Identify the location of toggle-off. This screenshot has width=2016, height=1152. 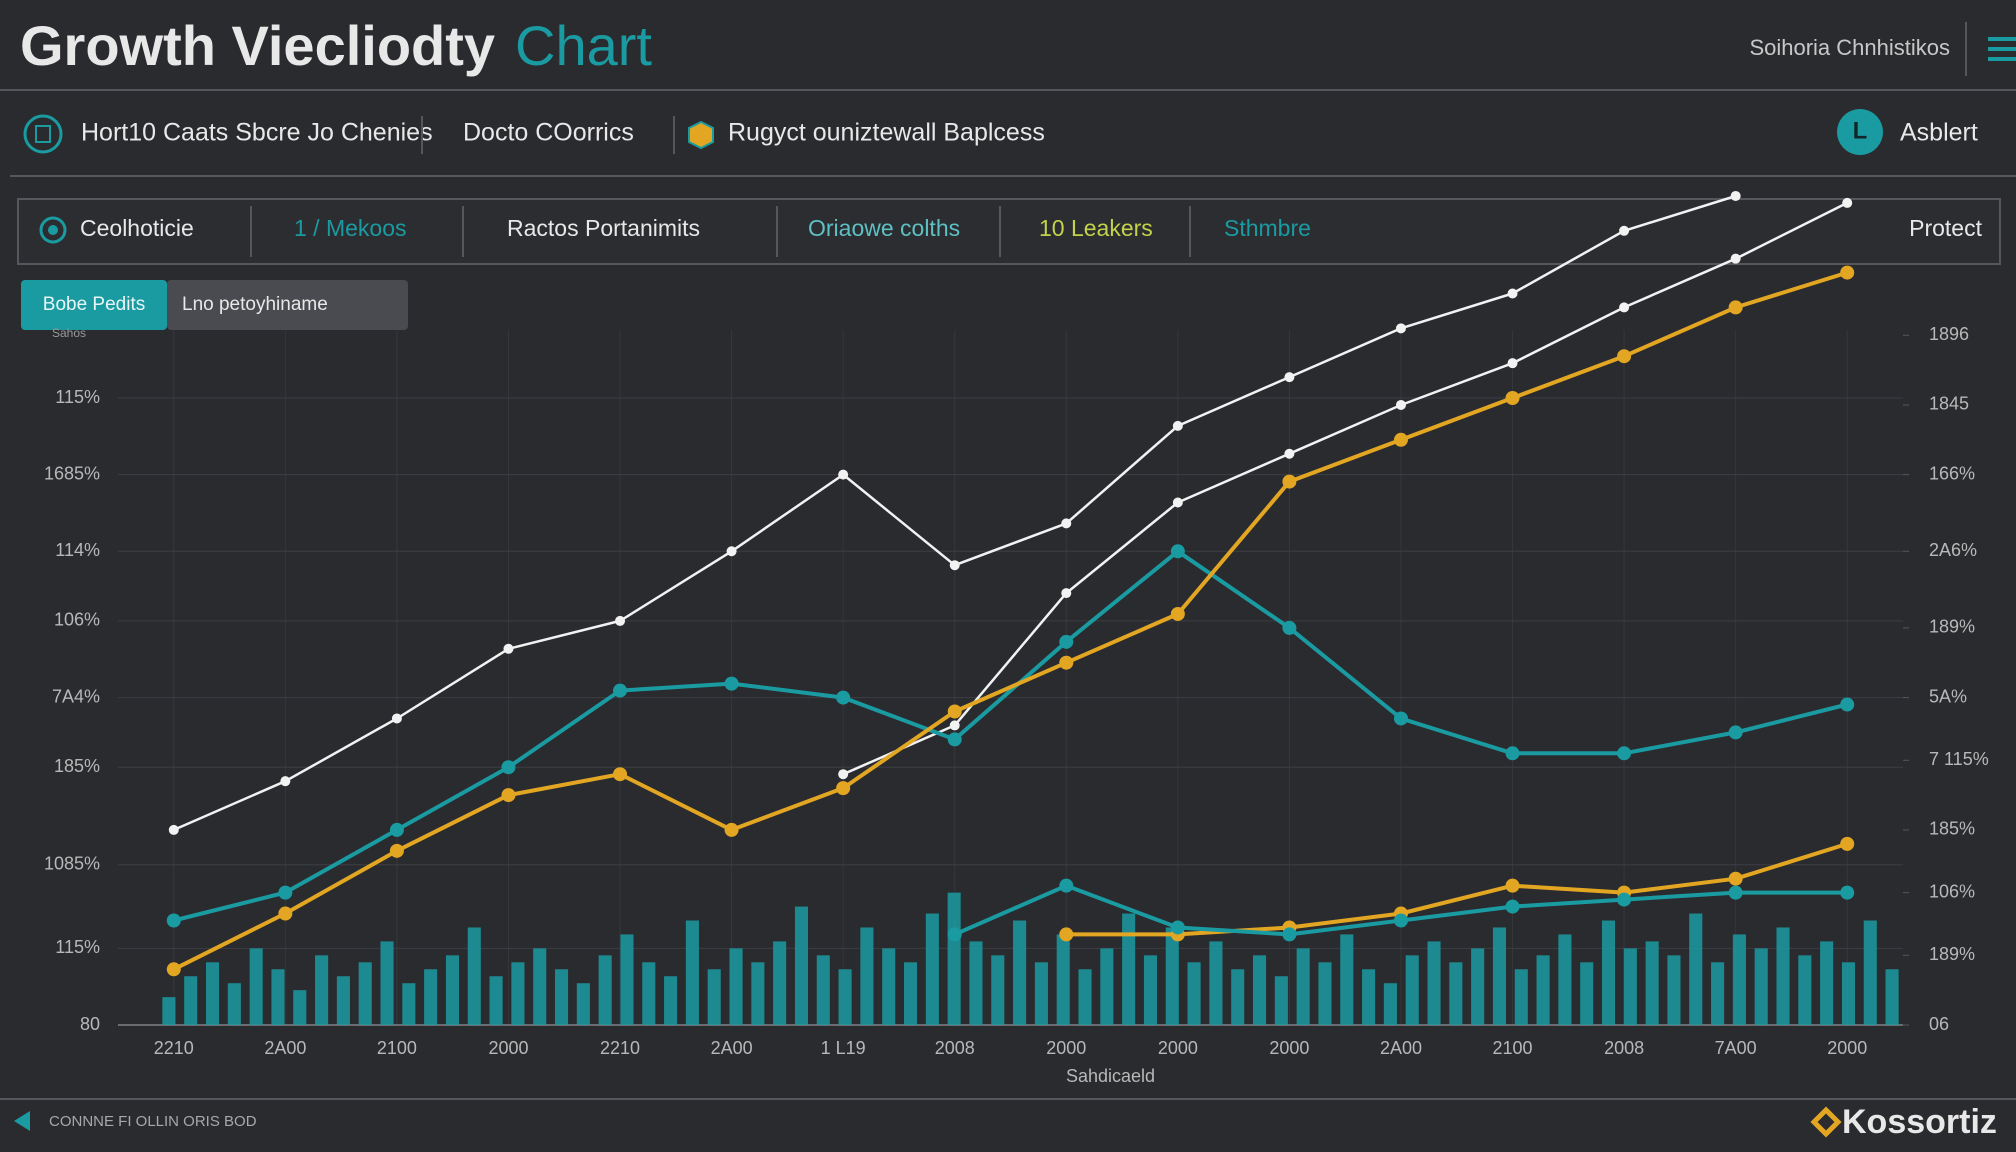
(287, 305).